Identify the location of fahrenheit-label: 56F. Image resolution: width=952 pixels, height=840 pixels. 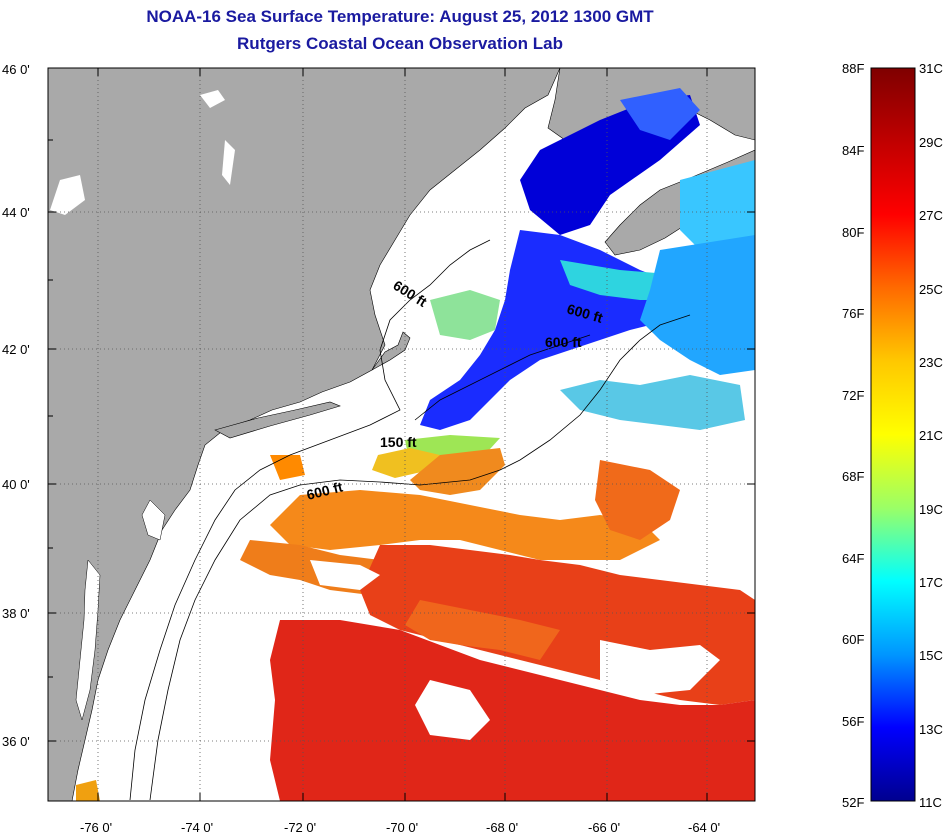
(853, 721).